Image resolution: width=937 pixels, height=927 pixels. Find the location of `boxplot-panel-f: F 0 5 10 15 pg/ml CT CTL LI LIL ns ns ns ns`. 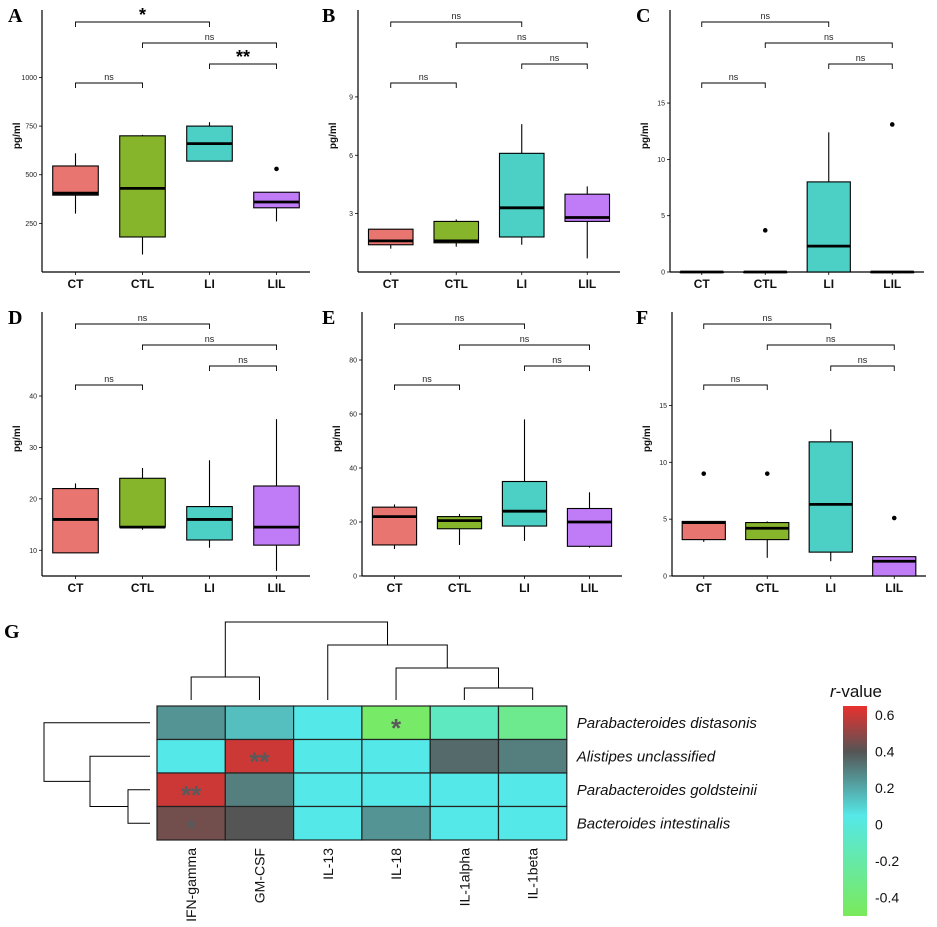

boxplot-panel-f: F 0 5 10 15 pg/ml CT CTL LI LIL ns ns ns ns is located at coordinates (781, 451).